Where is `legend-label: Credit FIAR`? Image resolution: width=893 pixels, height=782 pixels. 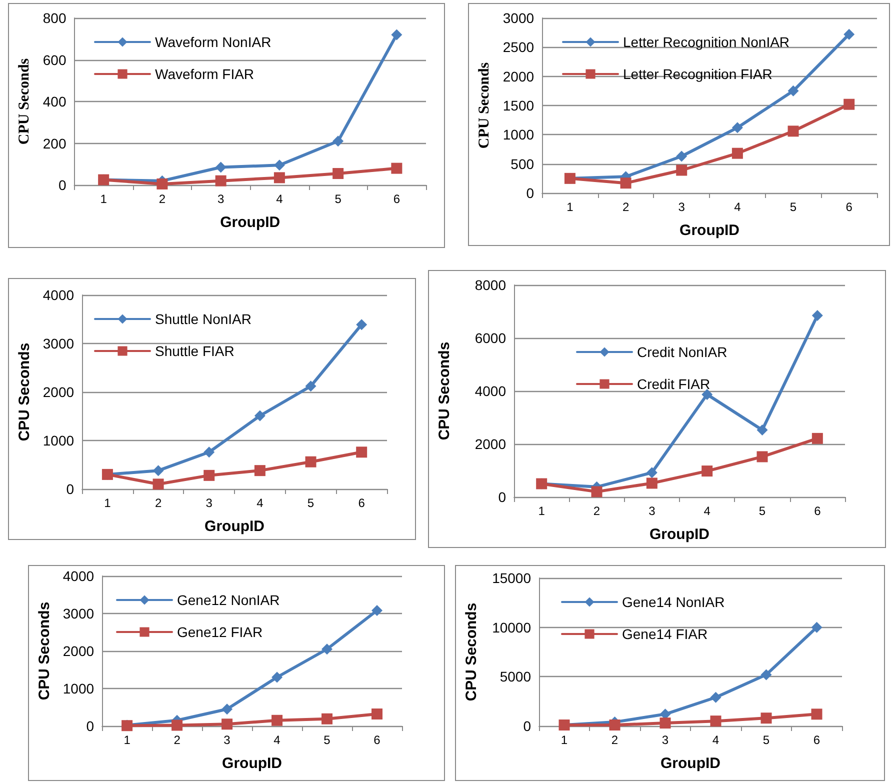
legend-label: Credit FIAR is located at coordinates (673, 384).